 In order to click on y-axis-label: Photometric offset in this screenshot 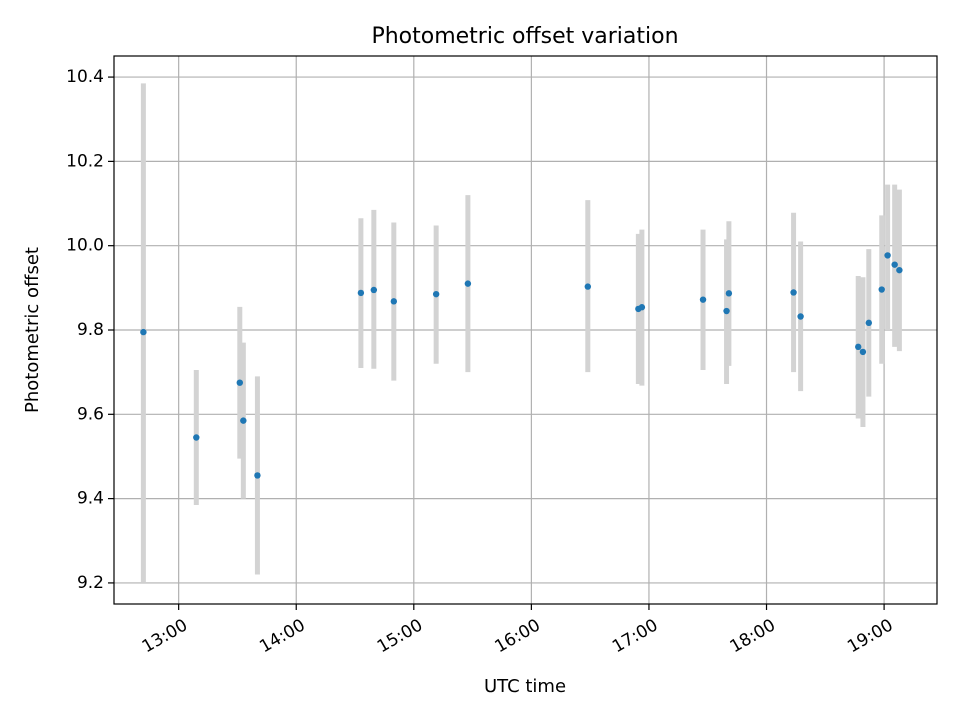, I will do `click(32, 330)`.